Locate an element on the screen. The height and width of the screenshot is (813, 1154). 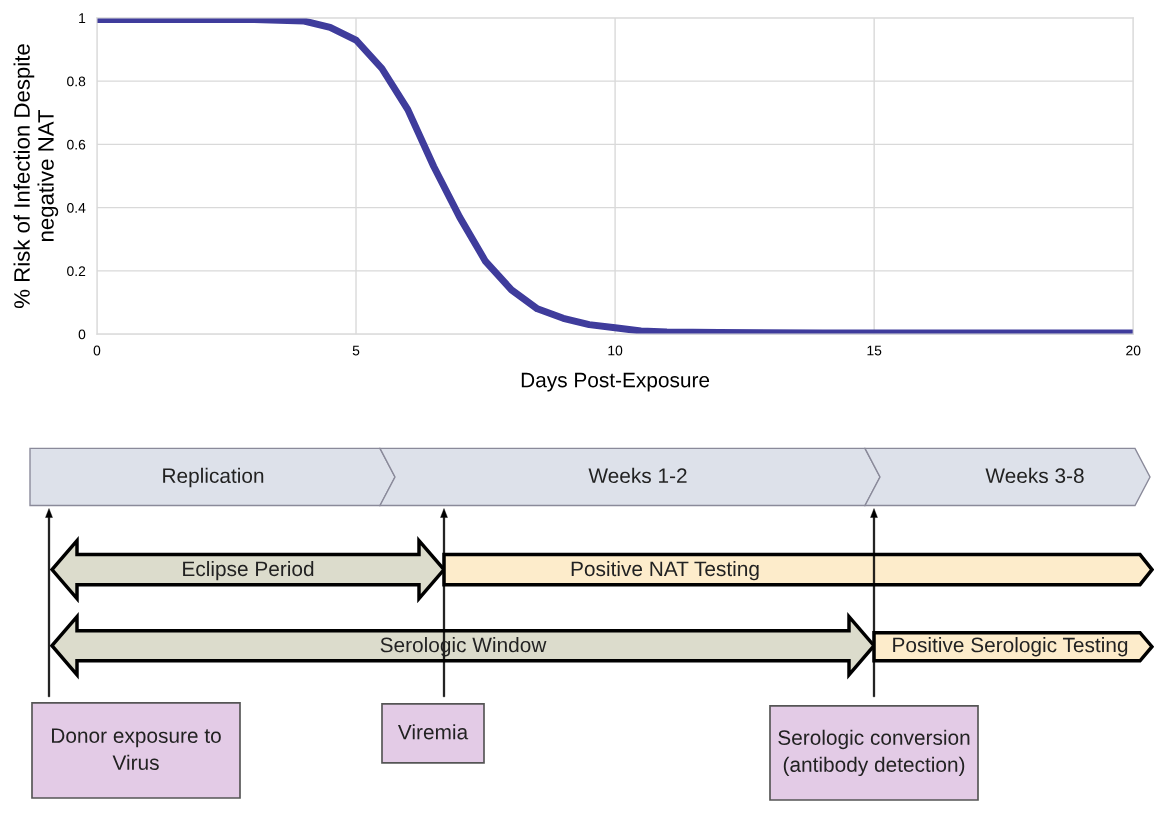
x-axis-title: Days Post-Exposure is located at coordinates (615, 382).